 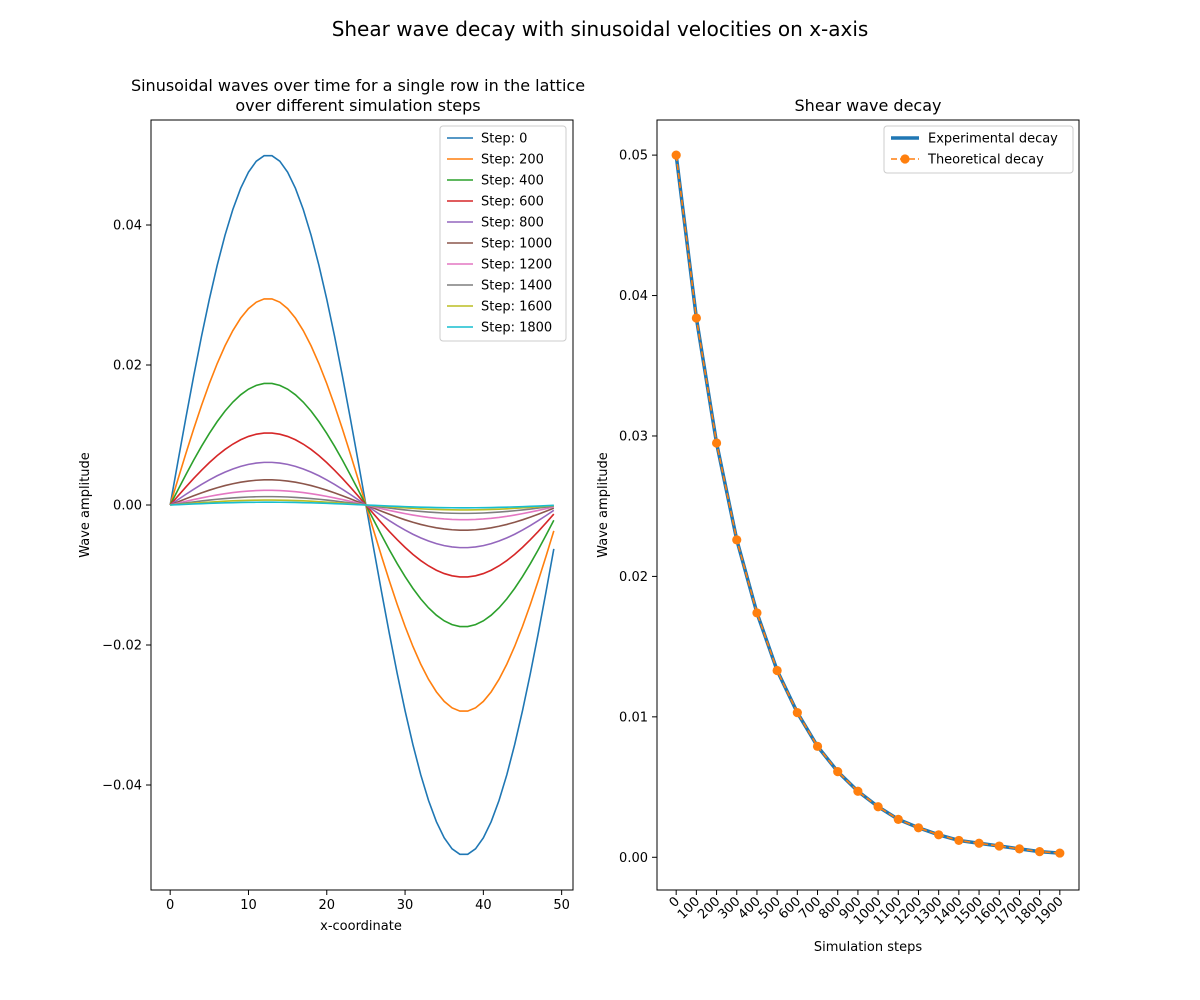 I want to click on left-x-tick-label: 10, so click(x=248, y=905).